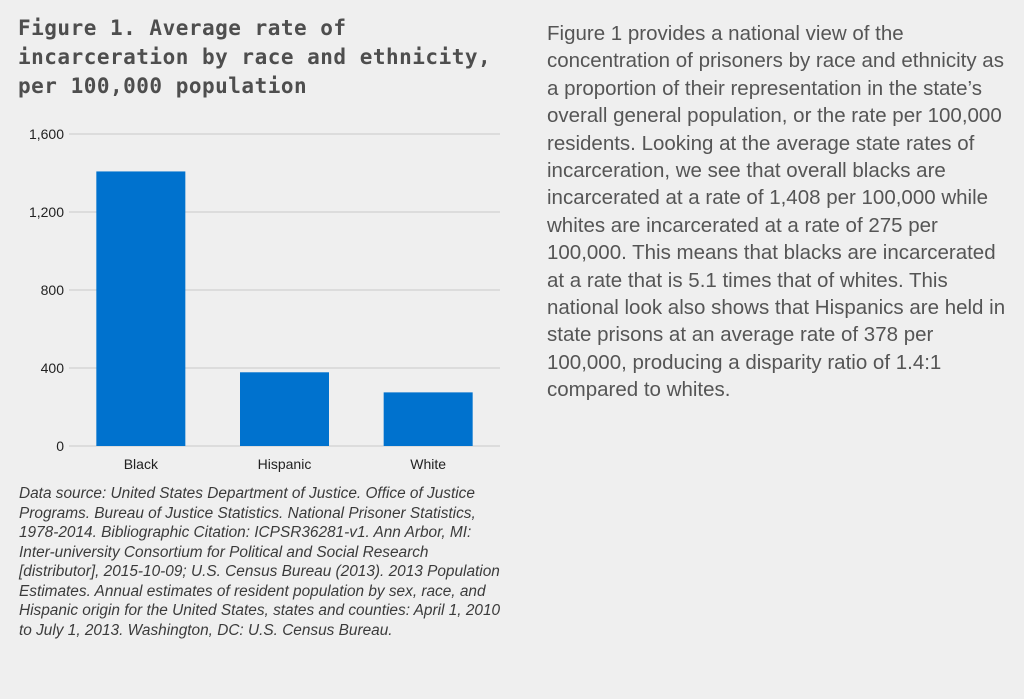 The width and height of the screenshot is (1024, 699). I want to click on y-tick-label: 800, so click(53, 290).